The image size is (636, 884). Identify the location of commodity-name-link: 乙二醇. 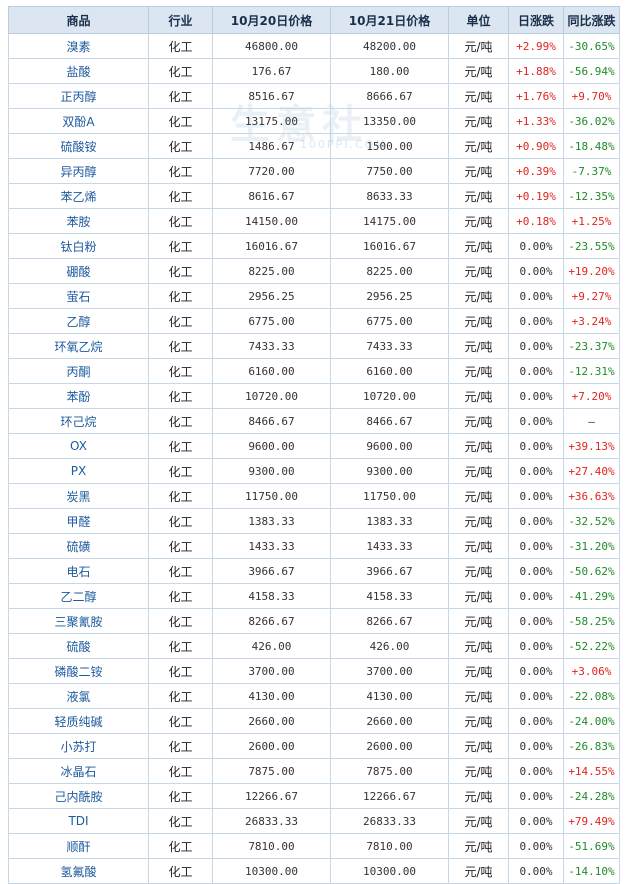
(78, 596).